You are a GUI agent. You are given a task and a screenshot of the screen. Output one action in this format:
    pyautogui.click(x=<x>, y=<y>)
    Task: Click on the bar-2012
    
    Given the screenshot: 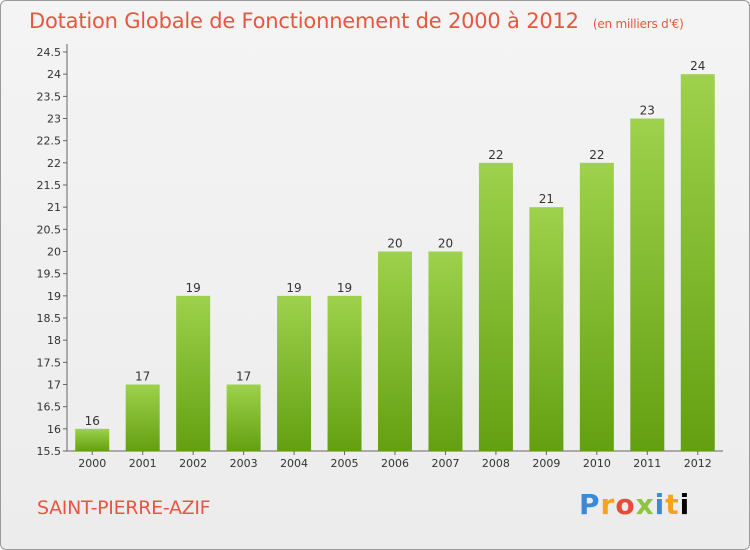 What is the action you would take?
    pyautogui.click(x=697, y=263)
    